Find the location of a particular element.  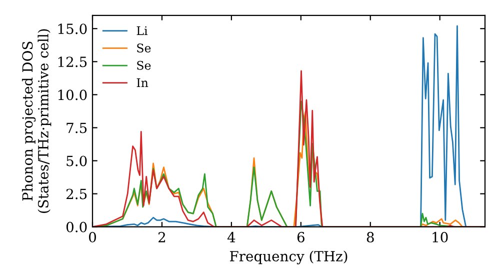

y-axis-title: Phonon projected DOS (States/THz·primitive cell) is located at coordinates (37, 121).